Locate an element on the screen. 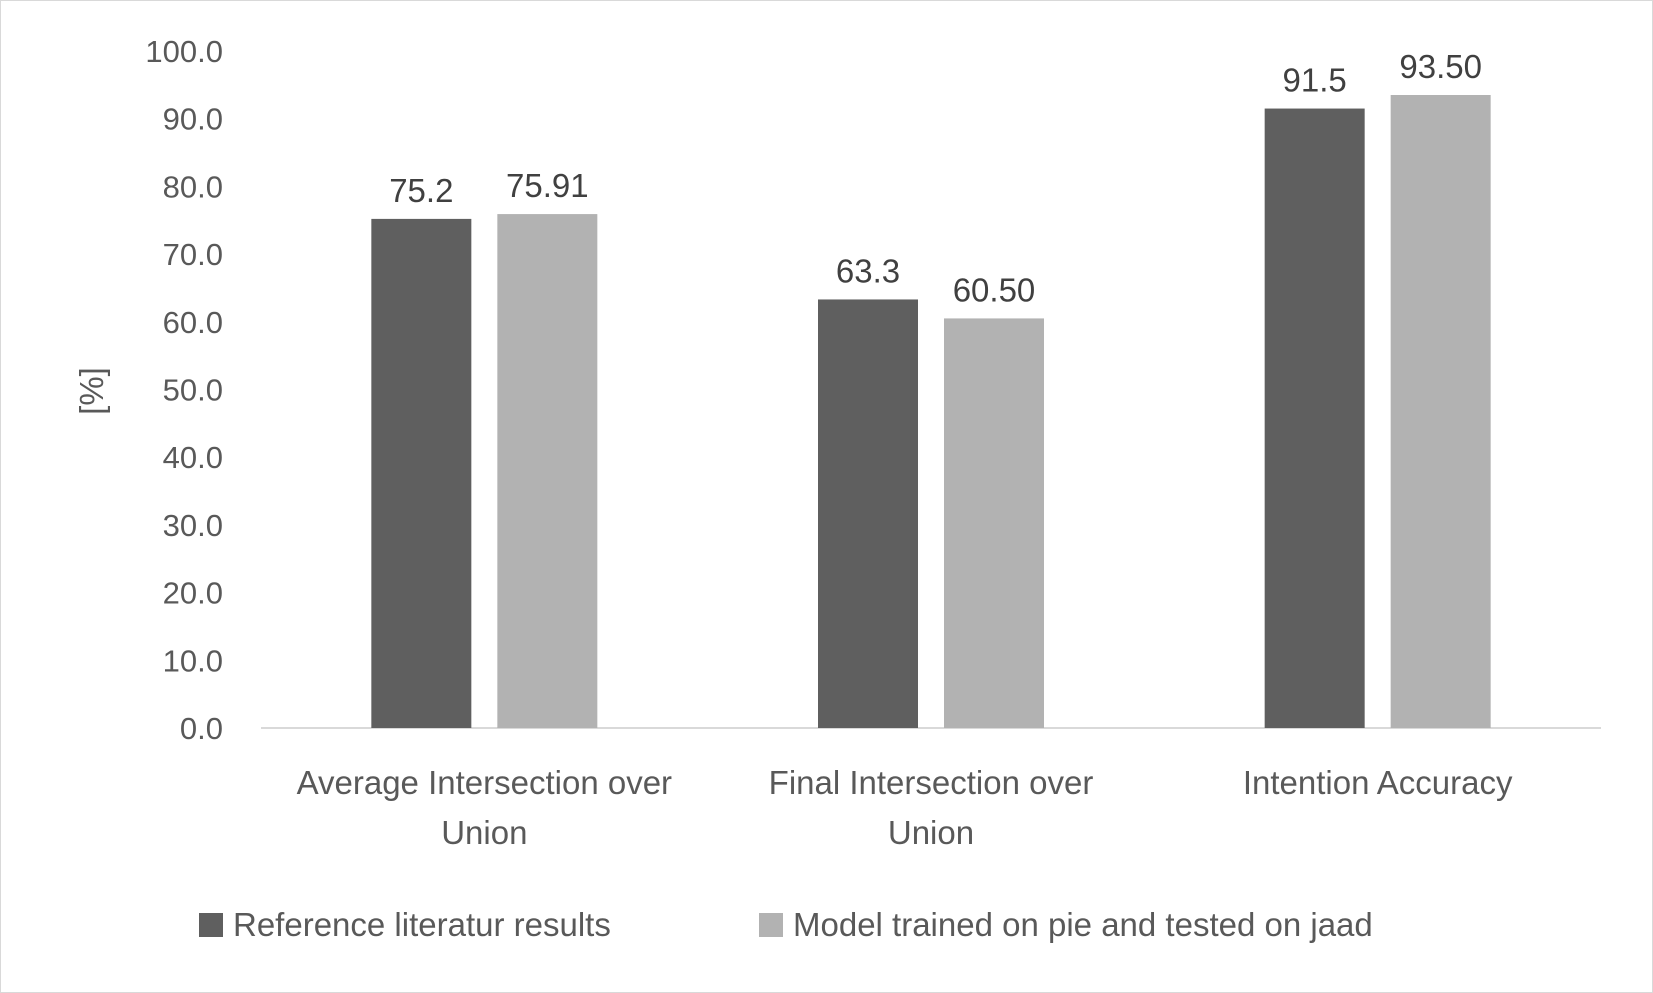  y-tick-label: 20.0 is located at coordinates (193, 593).